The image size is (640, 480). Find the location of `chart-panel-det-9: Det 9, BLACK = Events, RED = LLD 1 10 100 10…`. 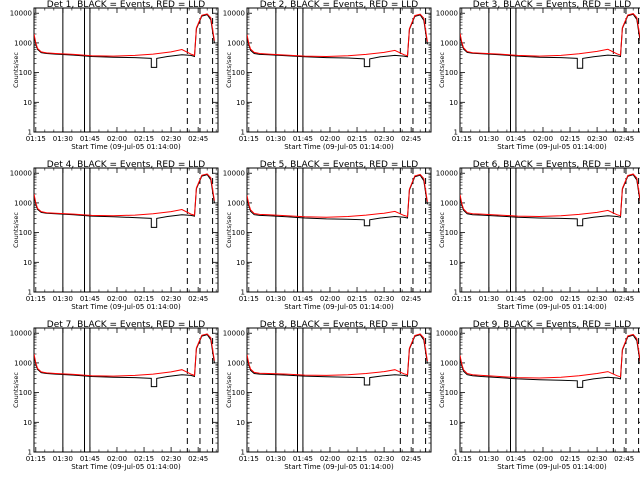

chart-panel-det-9: Det 9, BLACK = Events, RED = LLD 1 10 100 10… is located at coordinates (538, 395).